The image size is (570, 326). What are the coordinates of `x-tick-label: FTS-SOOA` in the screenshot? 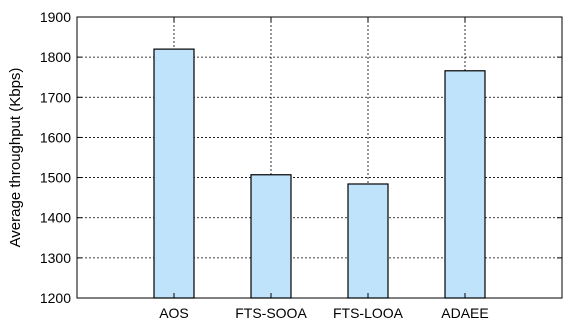 It's located at (271, 313).